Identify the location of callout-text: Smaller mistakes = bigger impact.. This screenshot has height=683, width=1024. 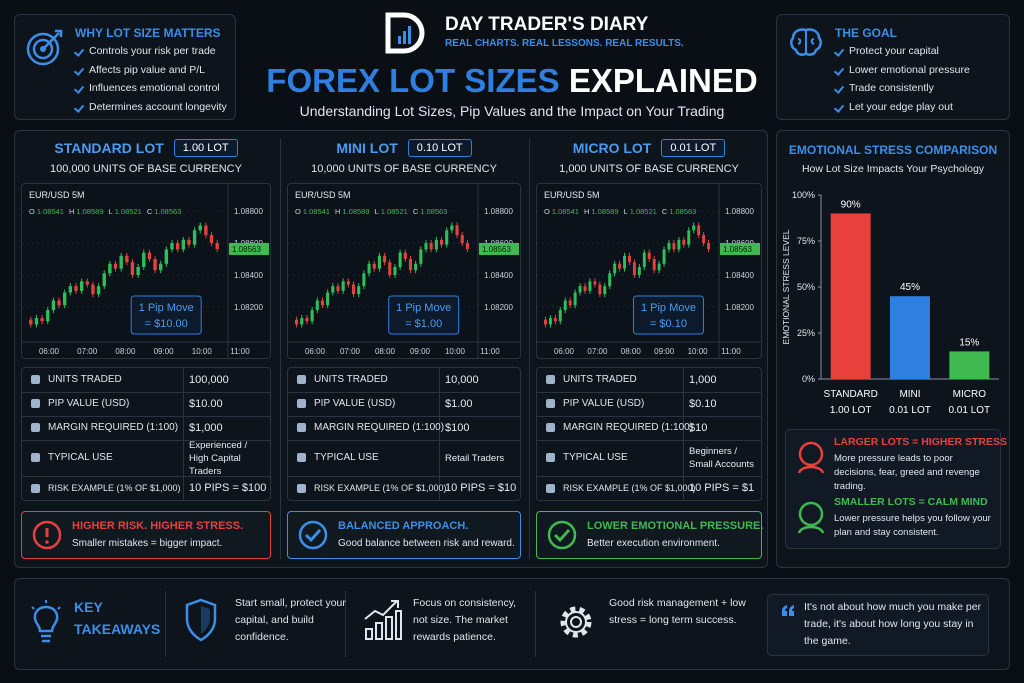
(147, 543).